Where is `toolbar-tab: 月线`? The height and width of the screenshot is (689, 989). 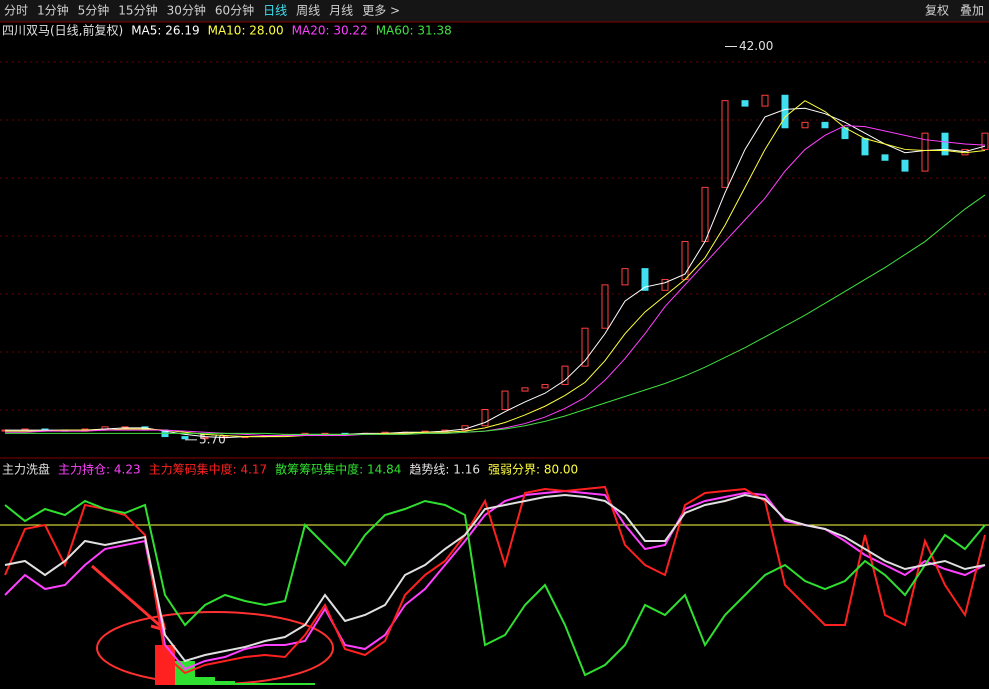 toolbar-tab: 月线 is located at coordinates (341, 11).